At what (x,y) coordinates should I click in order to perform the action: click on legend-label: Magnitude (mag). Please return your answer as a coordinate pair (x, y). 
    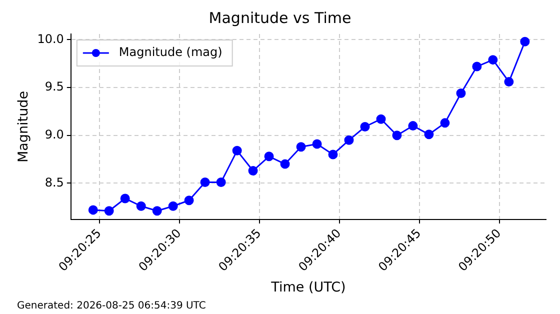
    Looking at the image, I should click on (170, 52).